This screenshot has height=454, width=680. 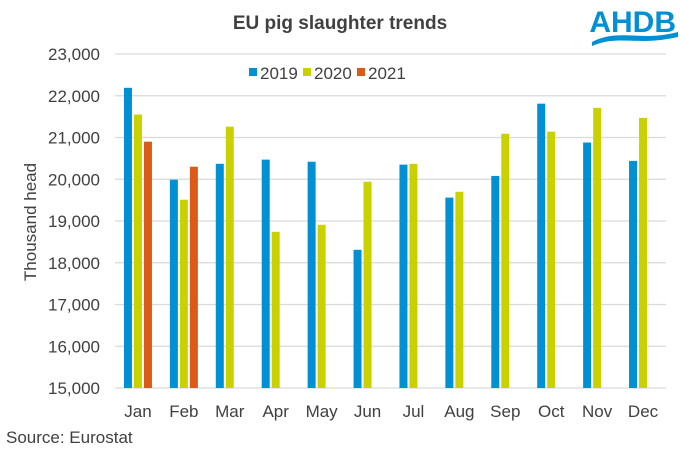 What do you see at coordinates (391, 411) in the screenshot?
I see `x-axis-ticks: Jan Feb Mar Apr May Jun Jul Aug Sep Oct Nov Dec` at bounding box center [391, 411].